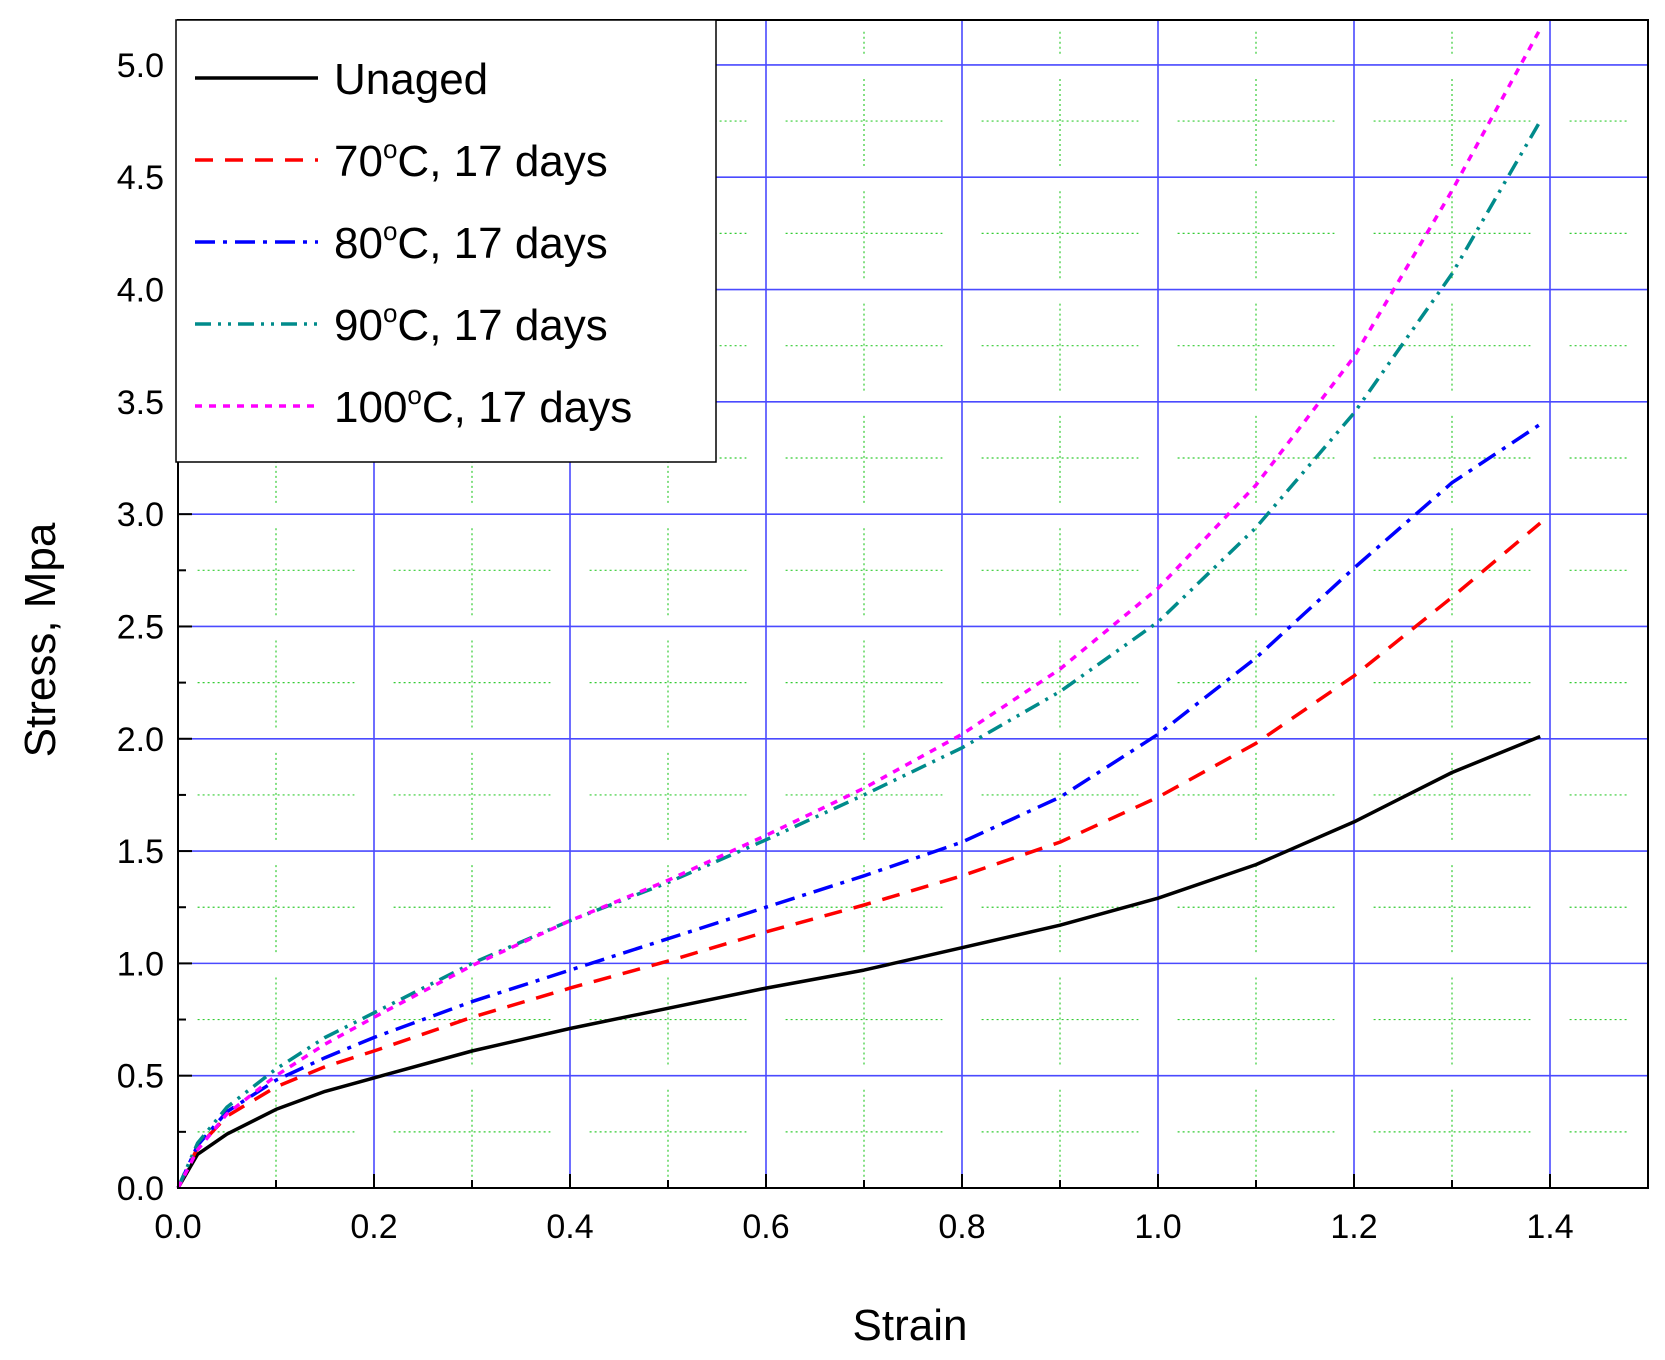 The height and width of the screenshot is (1360, 1665). I want to click on y-tick-labels: 0.0 0.5 1.0 1.5 2.0 2.5 3.0 3.5 4.0 4.5 5.0, so click(140, 627).